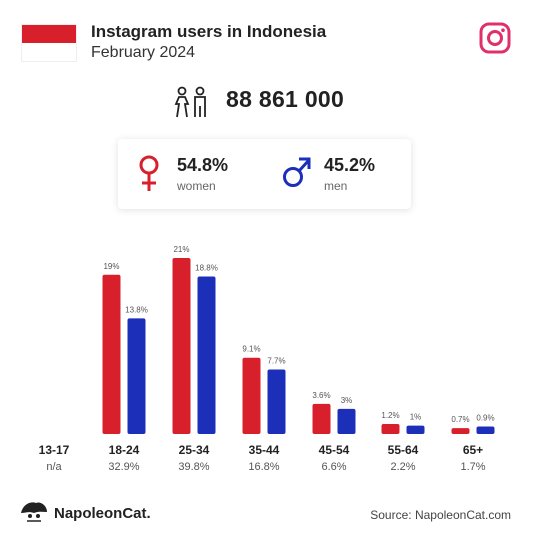 This screenshot has width=533, height=536. I want to click on brand-name: NapoleonCat., so click(102, 513).